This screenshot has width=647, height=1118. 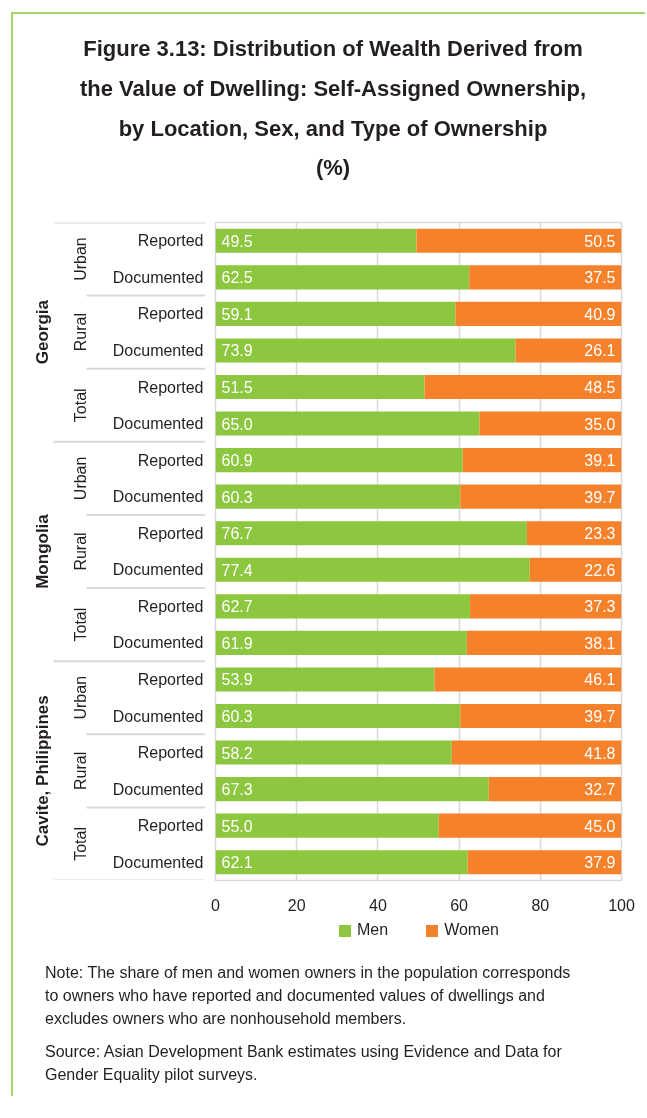 What do you see at coordinates (304, 1063) in the screenshot?
I see `source-note: Source: Asian Development Bank estimates using Evidence and Data for Gender Equality pilot surveys.` at bounding box center [304, 1063].